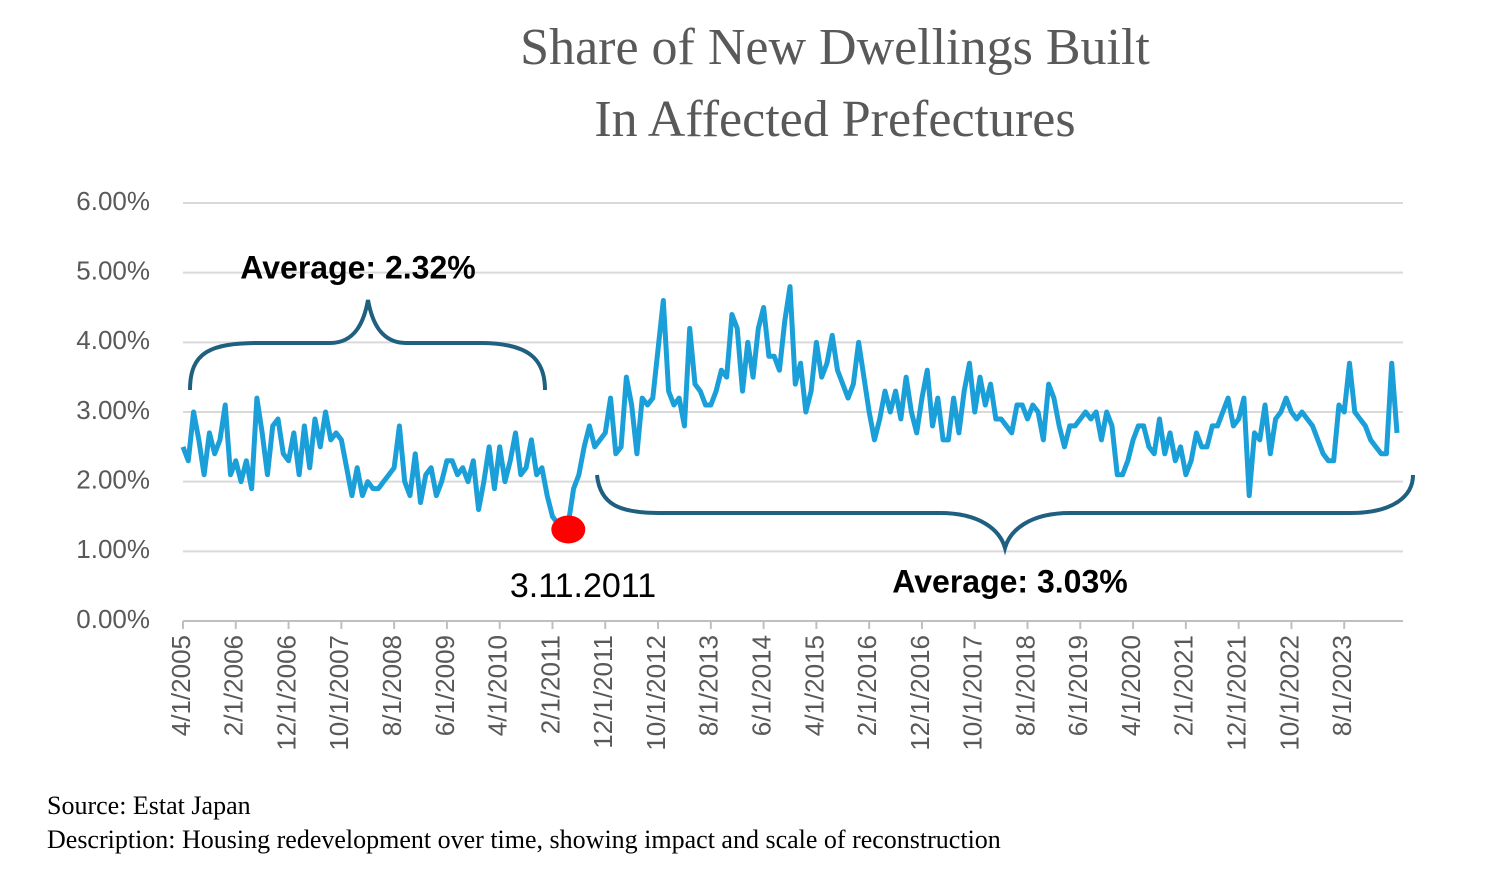 This screenshot has height=882, width=1502. Describe the element at coordinates (498, 685) in the screenshot. I see `x-tick-label: 4/1/2010` at that location.